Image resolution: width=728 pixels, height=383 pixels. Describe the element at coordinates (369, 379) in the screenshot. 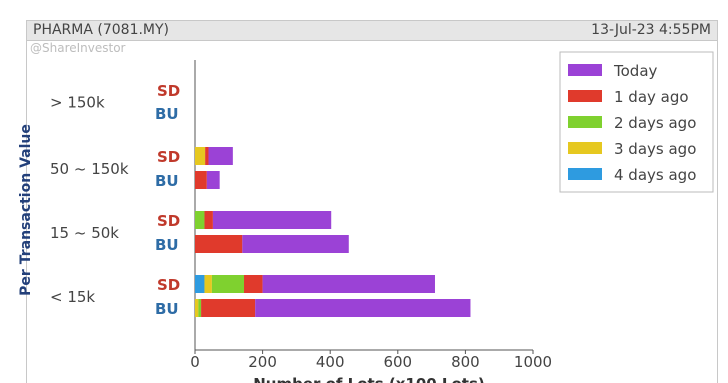

I see `x-axis-title: Number of Lots (x100 Lots)` at that location.